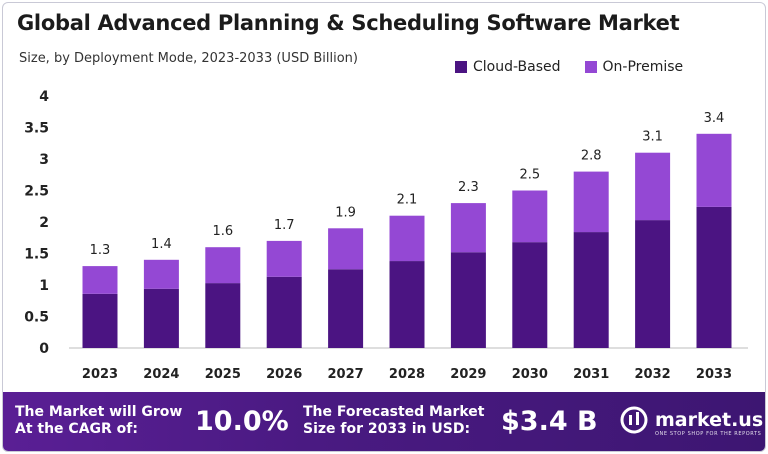 The image size is (768, 454). Describe the element at coordinates (44, 160) in the screenshot. I see `y-tick-label: 3` at that location.